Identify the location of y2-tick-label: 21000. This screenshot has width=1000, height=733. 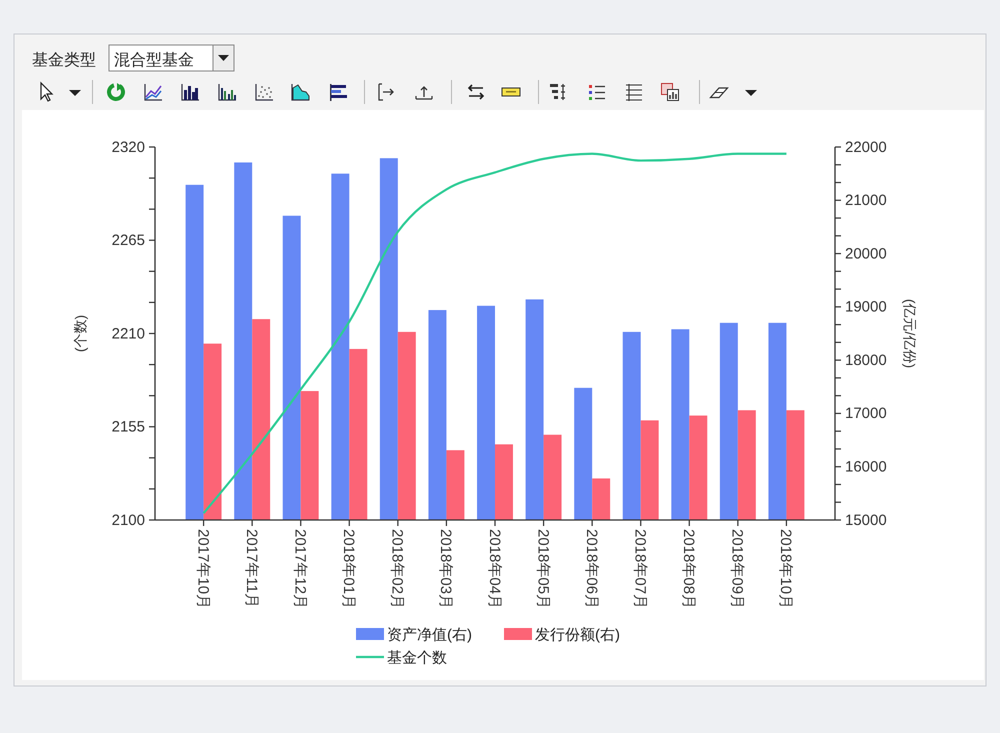
(866, 201).